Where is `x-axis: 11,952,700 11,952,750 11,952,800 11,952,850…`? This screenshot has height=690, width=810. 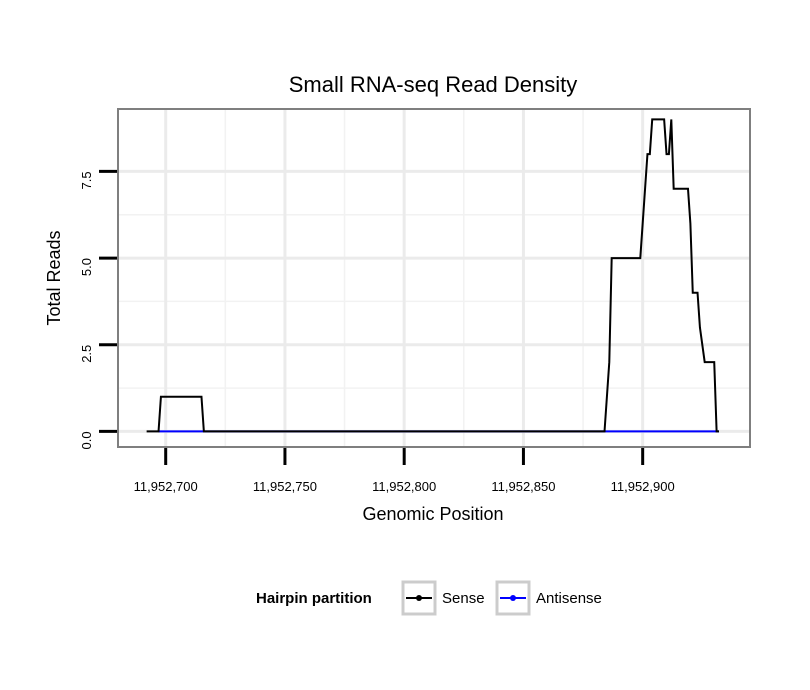
x-axis: 11,952,700 11,952,750 11,952,800 11,952,850… is located at coordinates (404, 471).